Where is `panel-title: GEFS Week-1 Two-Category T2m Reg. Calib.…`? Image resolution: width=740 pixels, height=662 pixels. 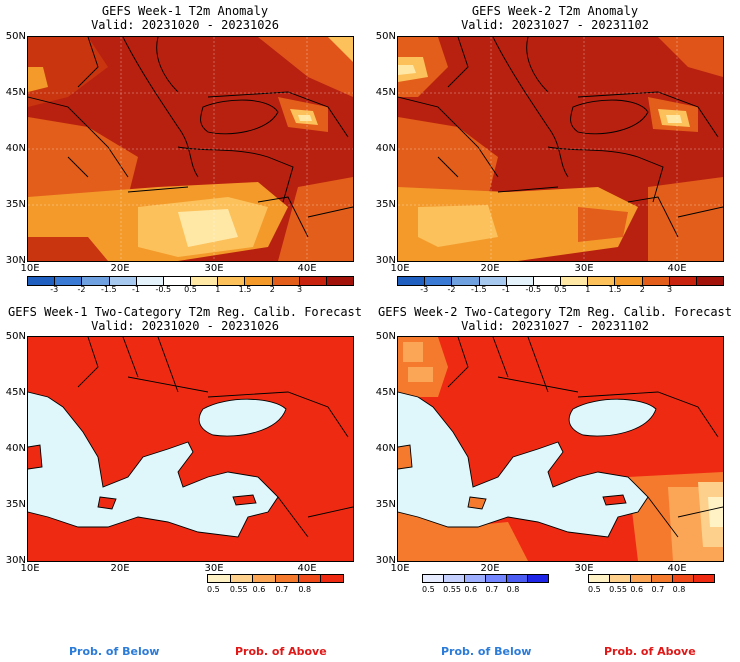 panel-title: GEFS Week-1 Two-Category T2m Reg. Calib.… is located at coordinates (184, 312).